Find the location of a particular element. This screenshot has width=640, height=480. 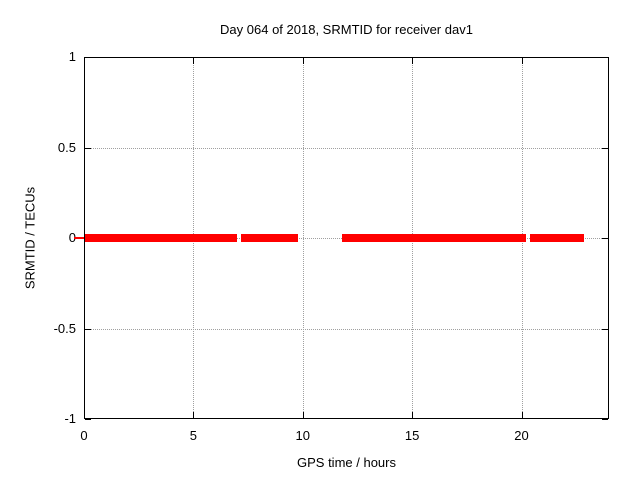

x-tick-label-0: 0 is located at coordinates (84, 435).